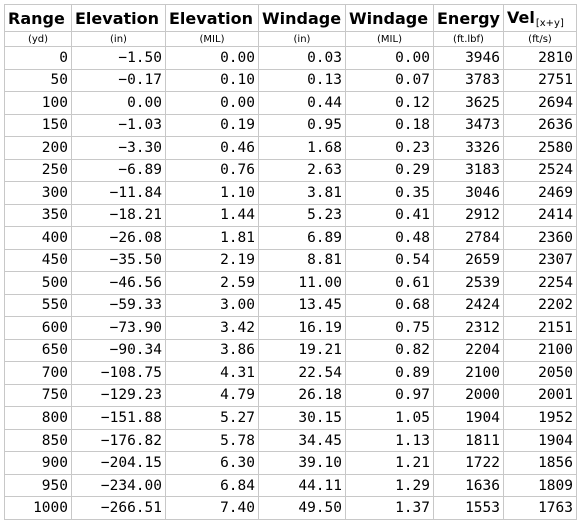 This screenshot has width=580, height=524. Describe the element at coordinates (302, 283) in the screenshot. I see `cell-windage-in: 11.00` at that location.